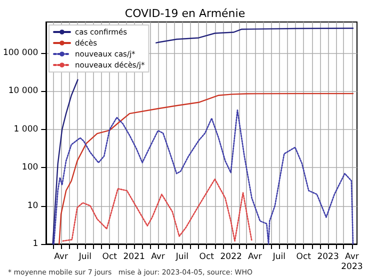 The width and height of the screenshot is (370, 278). What do you see at coordinates (328, 257) in the screenshot?
I see `x-tick-label: 2023` at bounding box center [328, 257].